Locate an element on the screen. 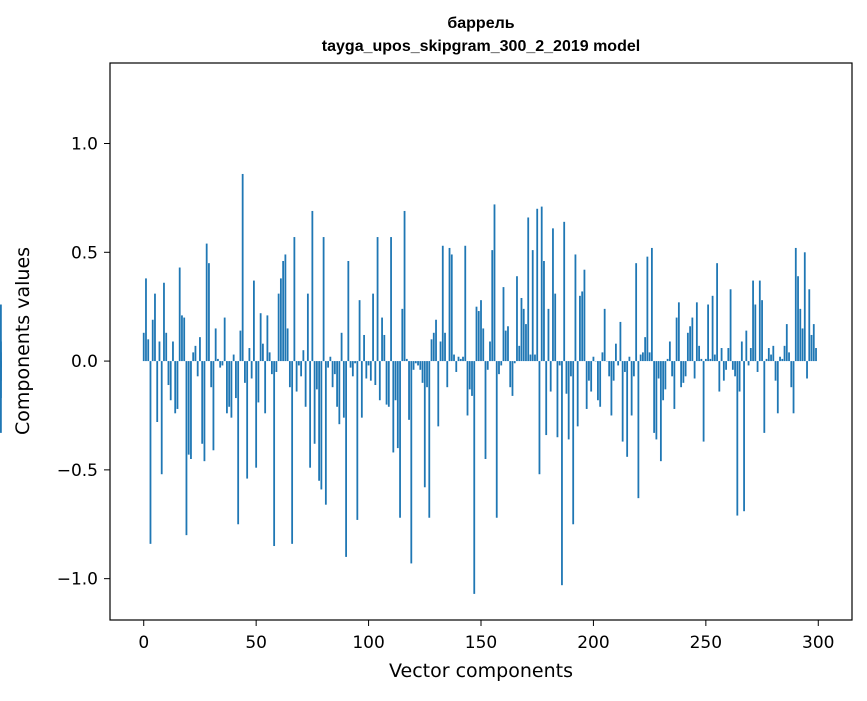 This screenshot has height=701, width=867. x-tick-label: 0 is located at coordinates (143, 643).